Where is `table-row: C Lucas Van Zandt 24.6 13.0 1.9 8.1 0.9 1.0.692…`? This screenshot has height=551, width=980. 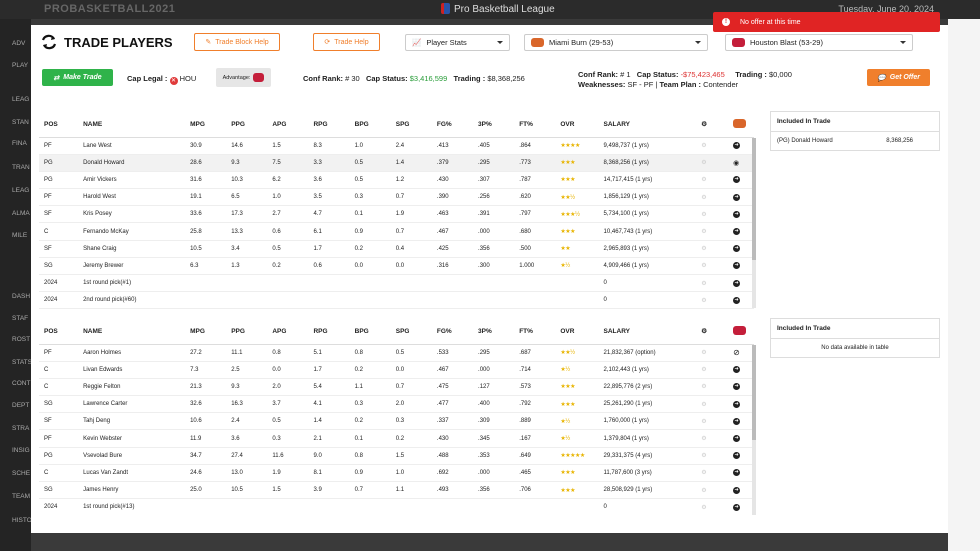
table-row: C Lucas Van Zandt 24.6 13.0 1.9 8.1 0.9 1.0.692… is located at coordinates (396, 473).